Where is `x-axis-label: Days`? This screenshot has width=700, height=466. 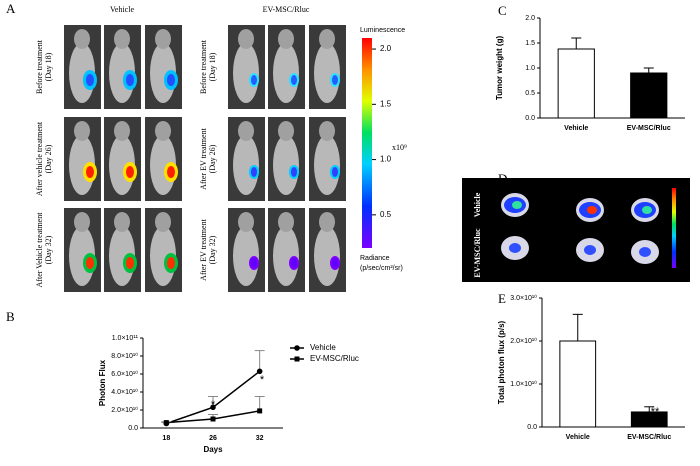 x-axis-label: Days is located at coordinates (213, 449).